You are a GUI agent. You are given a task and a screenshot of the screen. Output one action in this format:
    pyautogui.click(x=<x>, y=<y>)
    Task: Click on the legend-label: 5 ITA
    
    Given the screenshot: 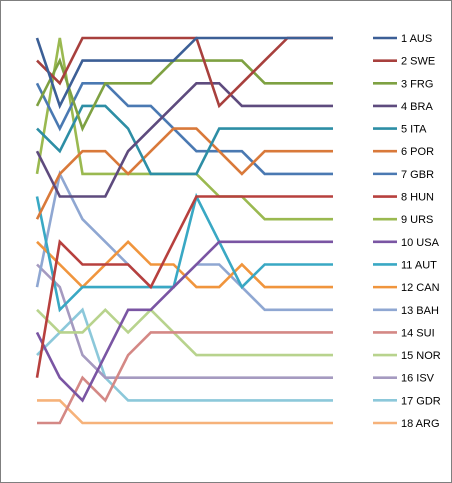 What is the action you would take?
    pyautogui.click(x=414, y=130)
    